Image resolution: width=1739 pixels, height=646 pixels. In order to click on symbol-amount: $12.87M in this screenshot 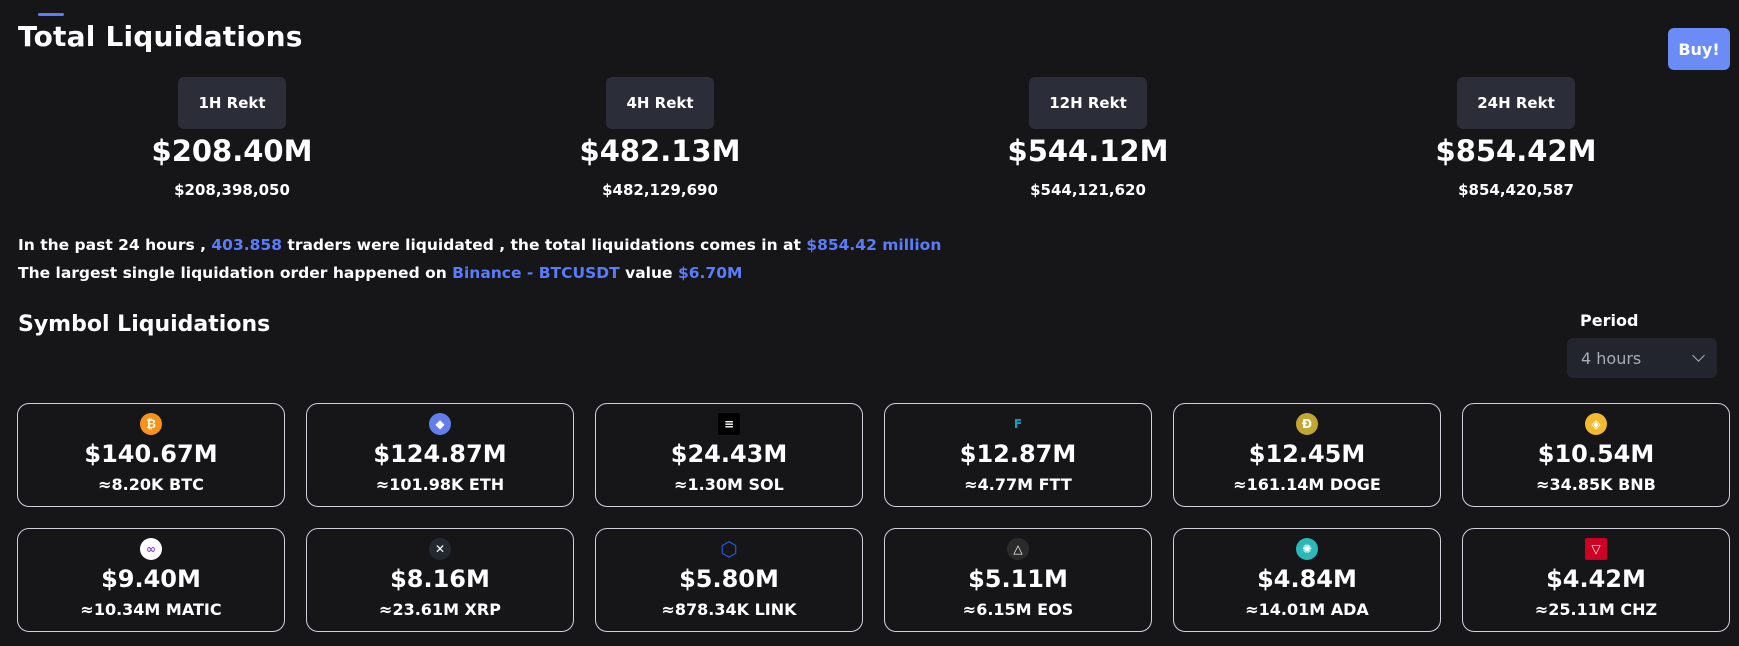, I will do `click(1018, 454)`.